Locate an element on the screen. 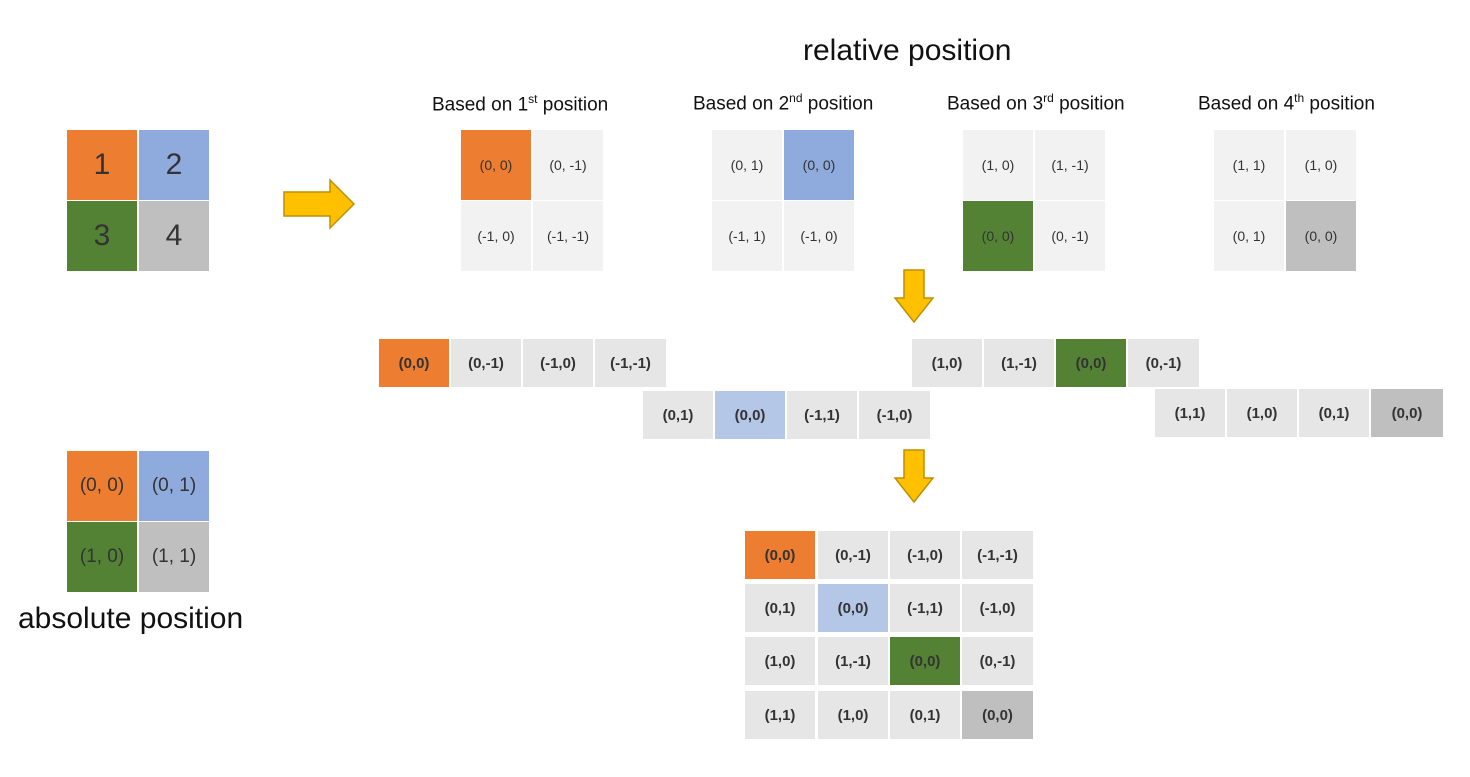 This screenshot has height=777, width=1470. matrix-cell-r4c2: (1,0) is located at coordinates (853, 715).